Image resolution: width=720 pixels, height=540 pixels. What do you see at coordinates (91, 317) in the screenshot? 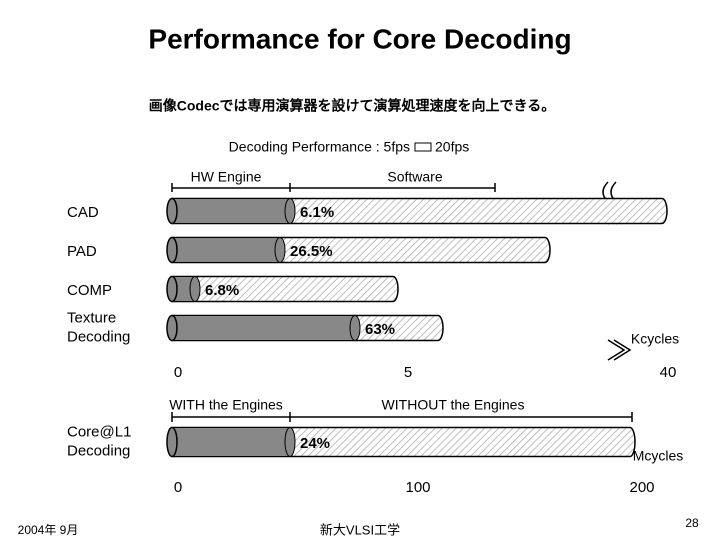
I see `row-label: Texture` at bounding box center [91, 317].